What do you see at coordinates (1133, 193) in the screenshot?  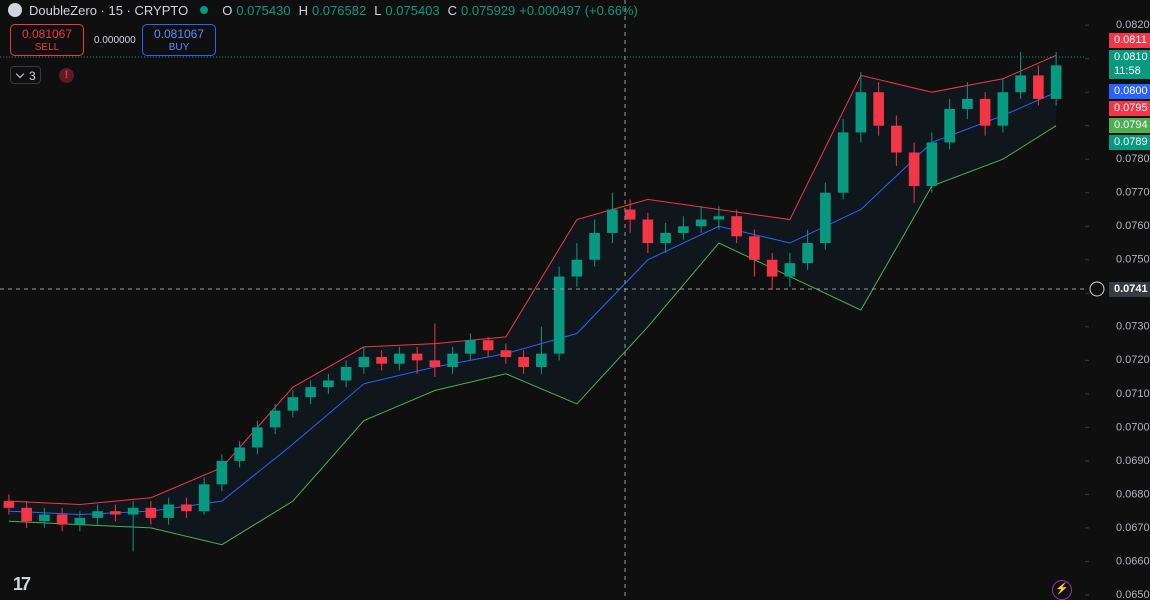 I see `y-tick-label: 0.0770` at bounding box center [1133, 193].